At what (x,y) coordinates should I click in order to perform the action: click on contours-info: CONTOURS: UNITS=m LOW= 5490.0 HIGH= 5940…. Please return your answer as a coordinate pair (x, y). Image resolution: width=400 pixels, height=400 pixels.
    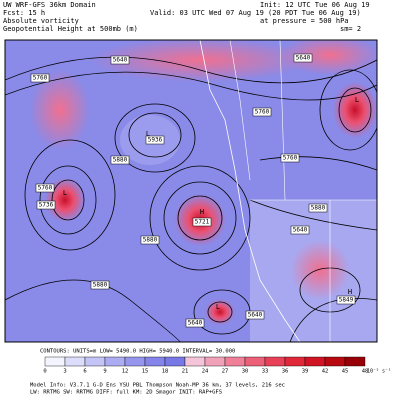
    Looking at the image, I should click on (137, 352).